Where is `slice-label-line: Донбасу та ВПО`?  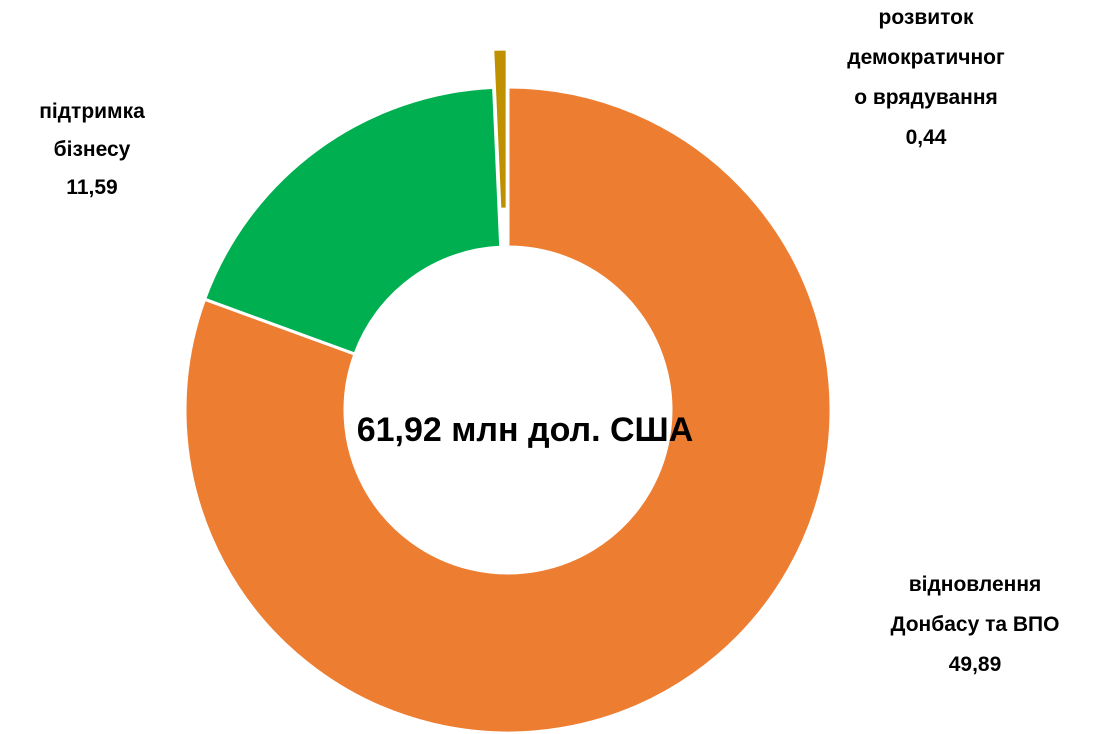
slice-label-line: Донбасу та ВПО is located at coordinates (975, 624).